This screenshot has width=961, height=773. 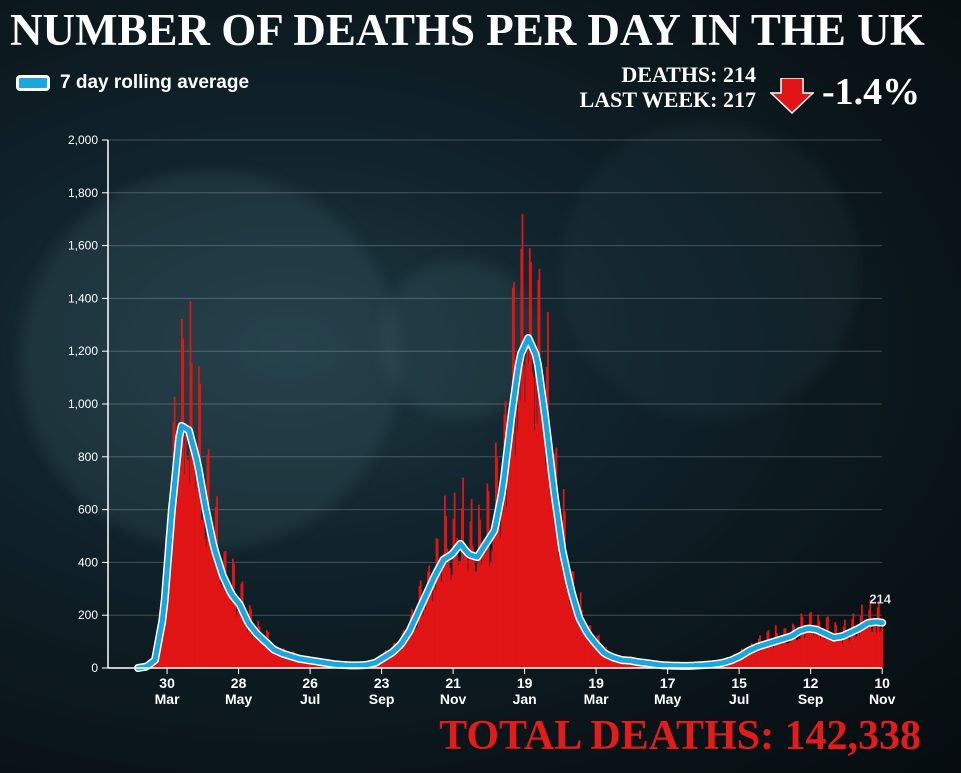 What do you see at coordinates (310, 699) in the screenshot?
I see `x-tick-month: Jul` at bounding box center [310, 699].